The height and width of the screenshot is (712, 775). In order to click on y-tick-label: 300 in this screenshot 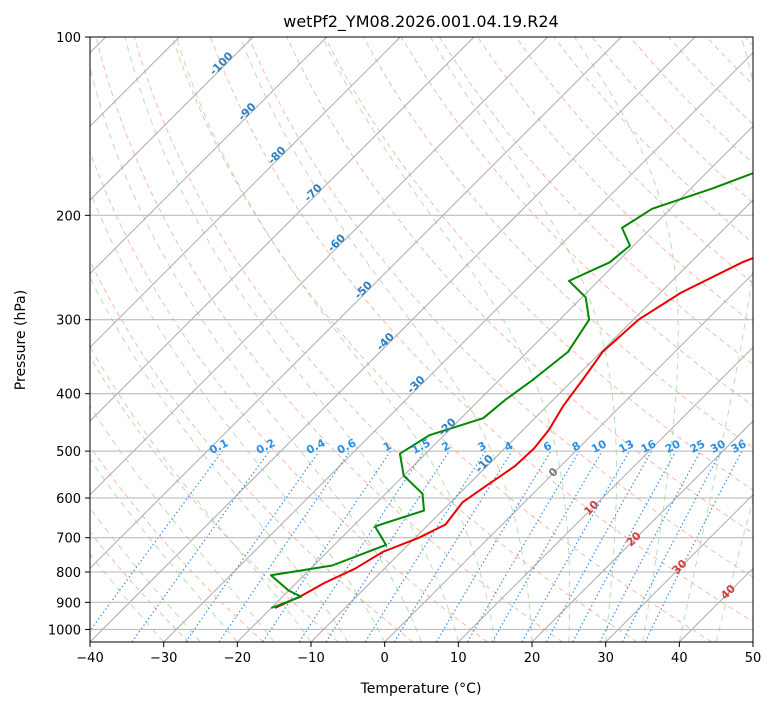, I will do `click(68, 321)`.